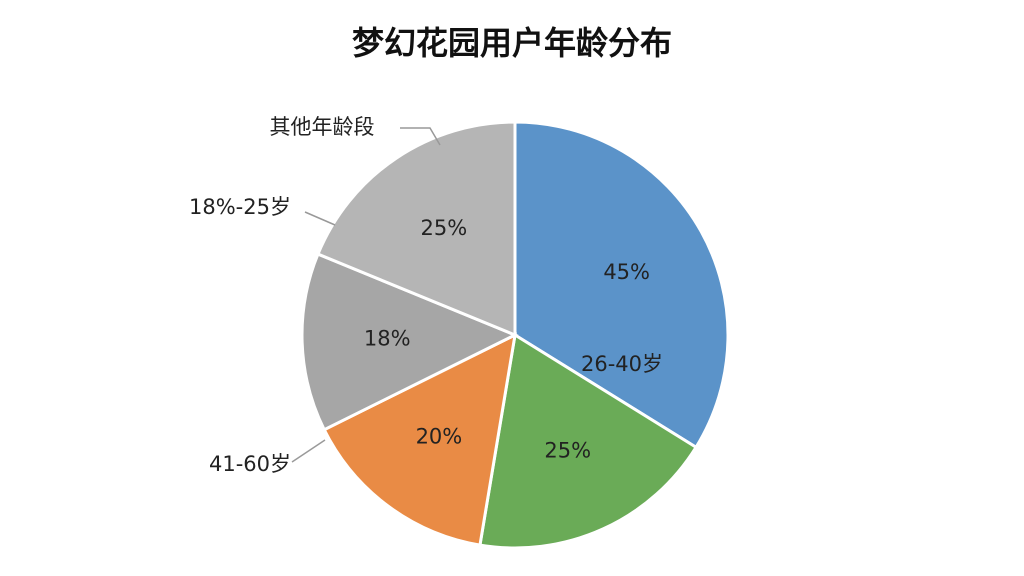 This screenshot has height=576, width=1024. What do you see at coordinates (387, 339) in the screenshot?
I see `data-label: 18%` at bounding box center [387, 339].